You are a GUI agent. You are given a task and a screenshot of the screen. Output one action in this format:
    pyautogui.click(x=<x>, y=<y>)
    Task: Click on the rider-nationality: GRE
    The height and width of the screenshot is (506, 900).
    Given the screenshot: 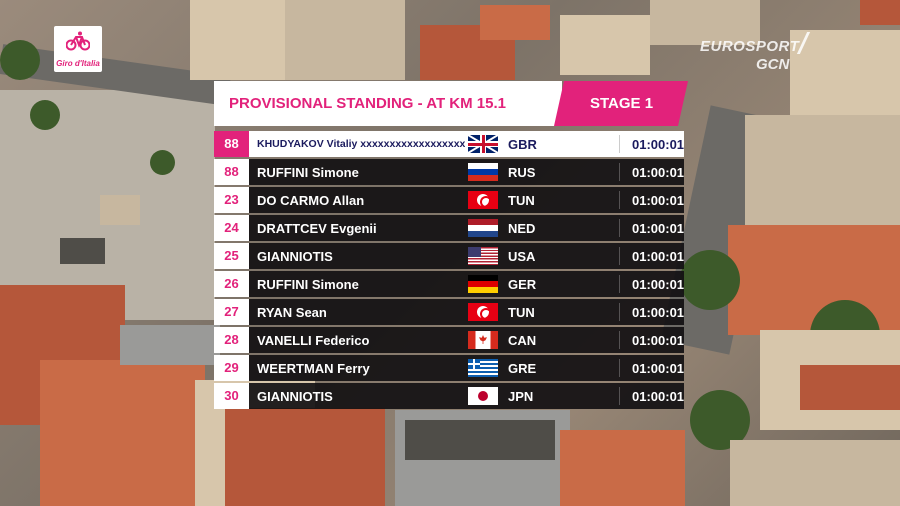 What is the action you would take?
    pyautogui.click(x=522, y=368)
    